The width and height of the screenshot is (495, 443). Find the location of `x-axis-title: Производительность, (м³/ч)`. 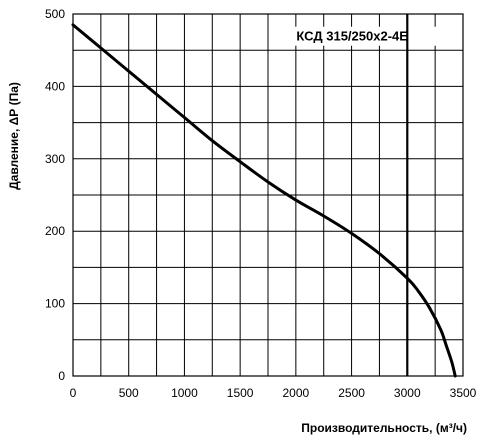

x-axis-title: Производительность, (м³/ч) is located at coordinates (384, 428).